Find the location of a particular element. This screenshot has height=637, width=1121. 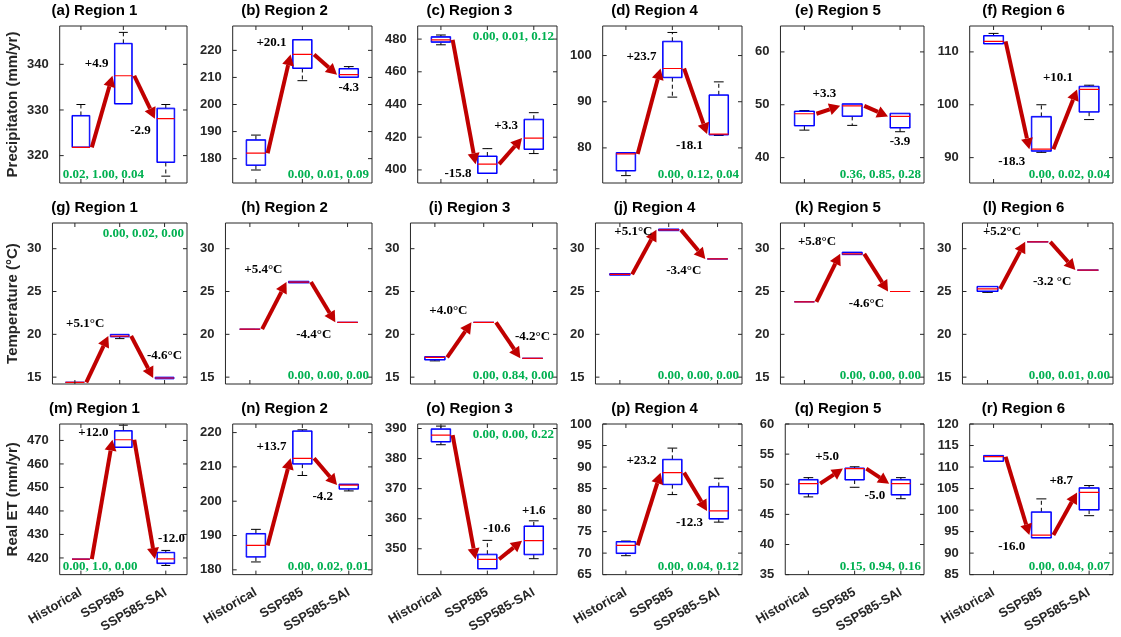

annotation: -10.6 is located at coordinates (497, 527).